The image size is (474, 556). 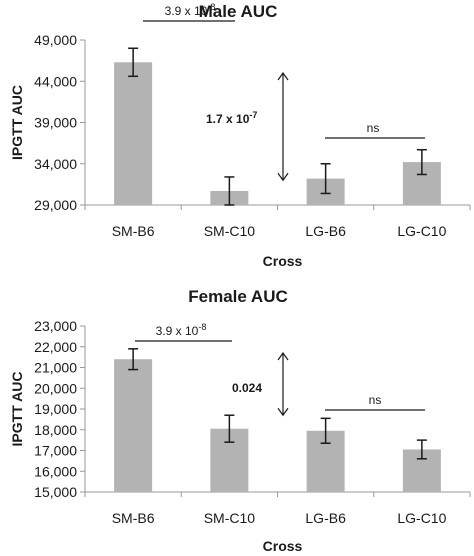 What do you see at coordinates (55, 81) in the screenshot?
I see `y-tick-label: 44,000` at bounding box center [55, 81].